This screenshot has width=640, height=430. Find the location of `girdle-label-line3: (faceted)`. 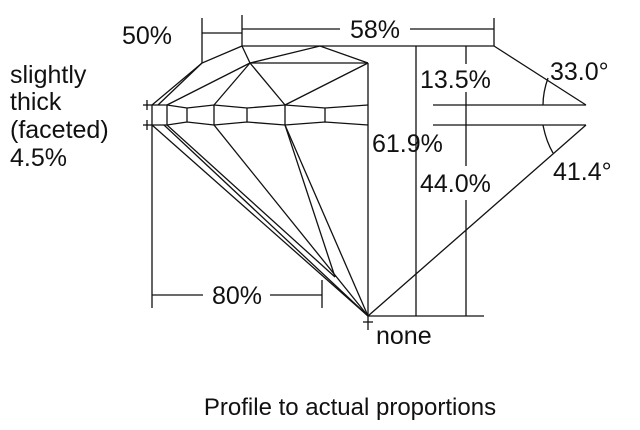

girdle-label-line3: (faceted) is located at coordinates (59, 130).